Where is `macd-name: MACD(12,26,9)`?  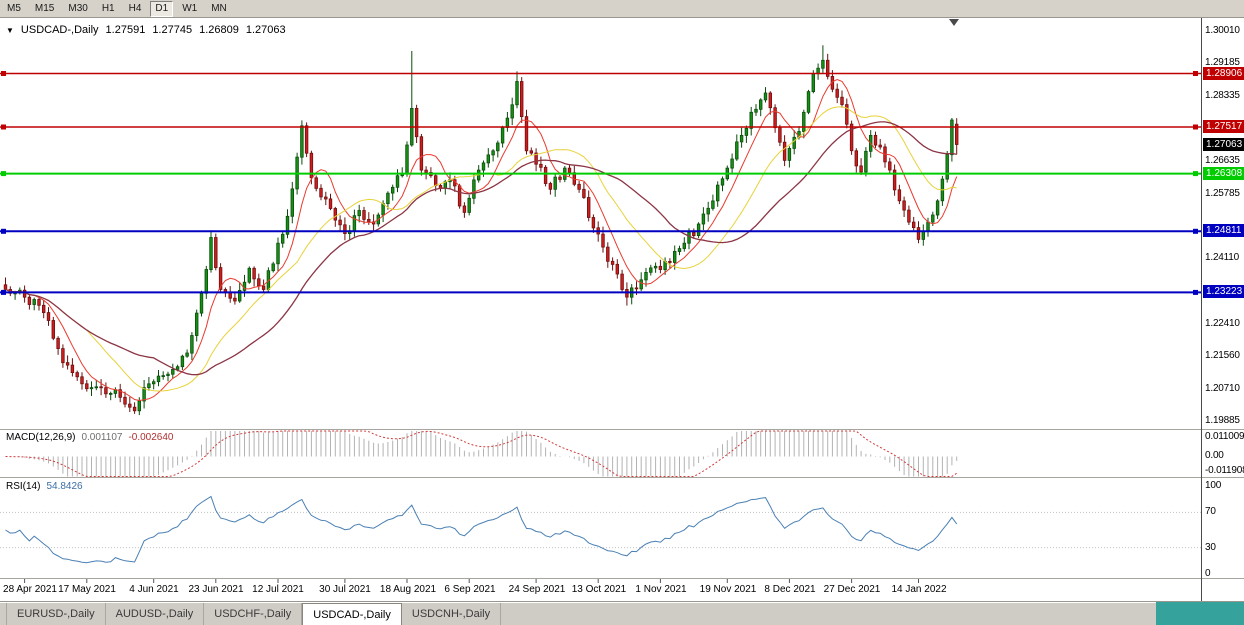
macd-name: MACD(12,26,9) is located at coordinates (41, 437).